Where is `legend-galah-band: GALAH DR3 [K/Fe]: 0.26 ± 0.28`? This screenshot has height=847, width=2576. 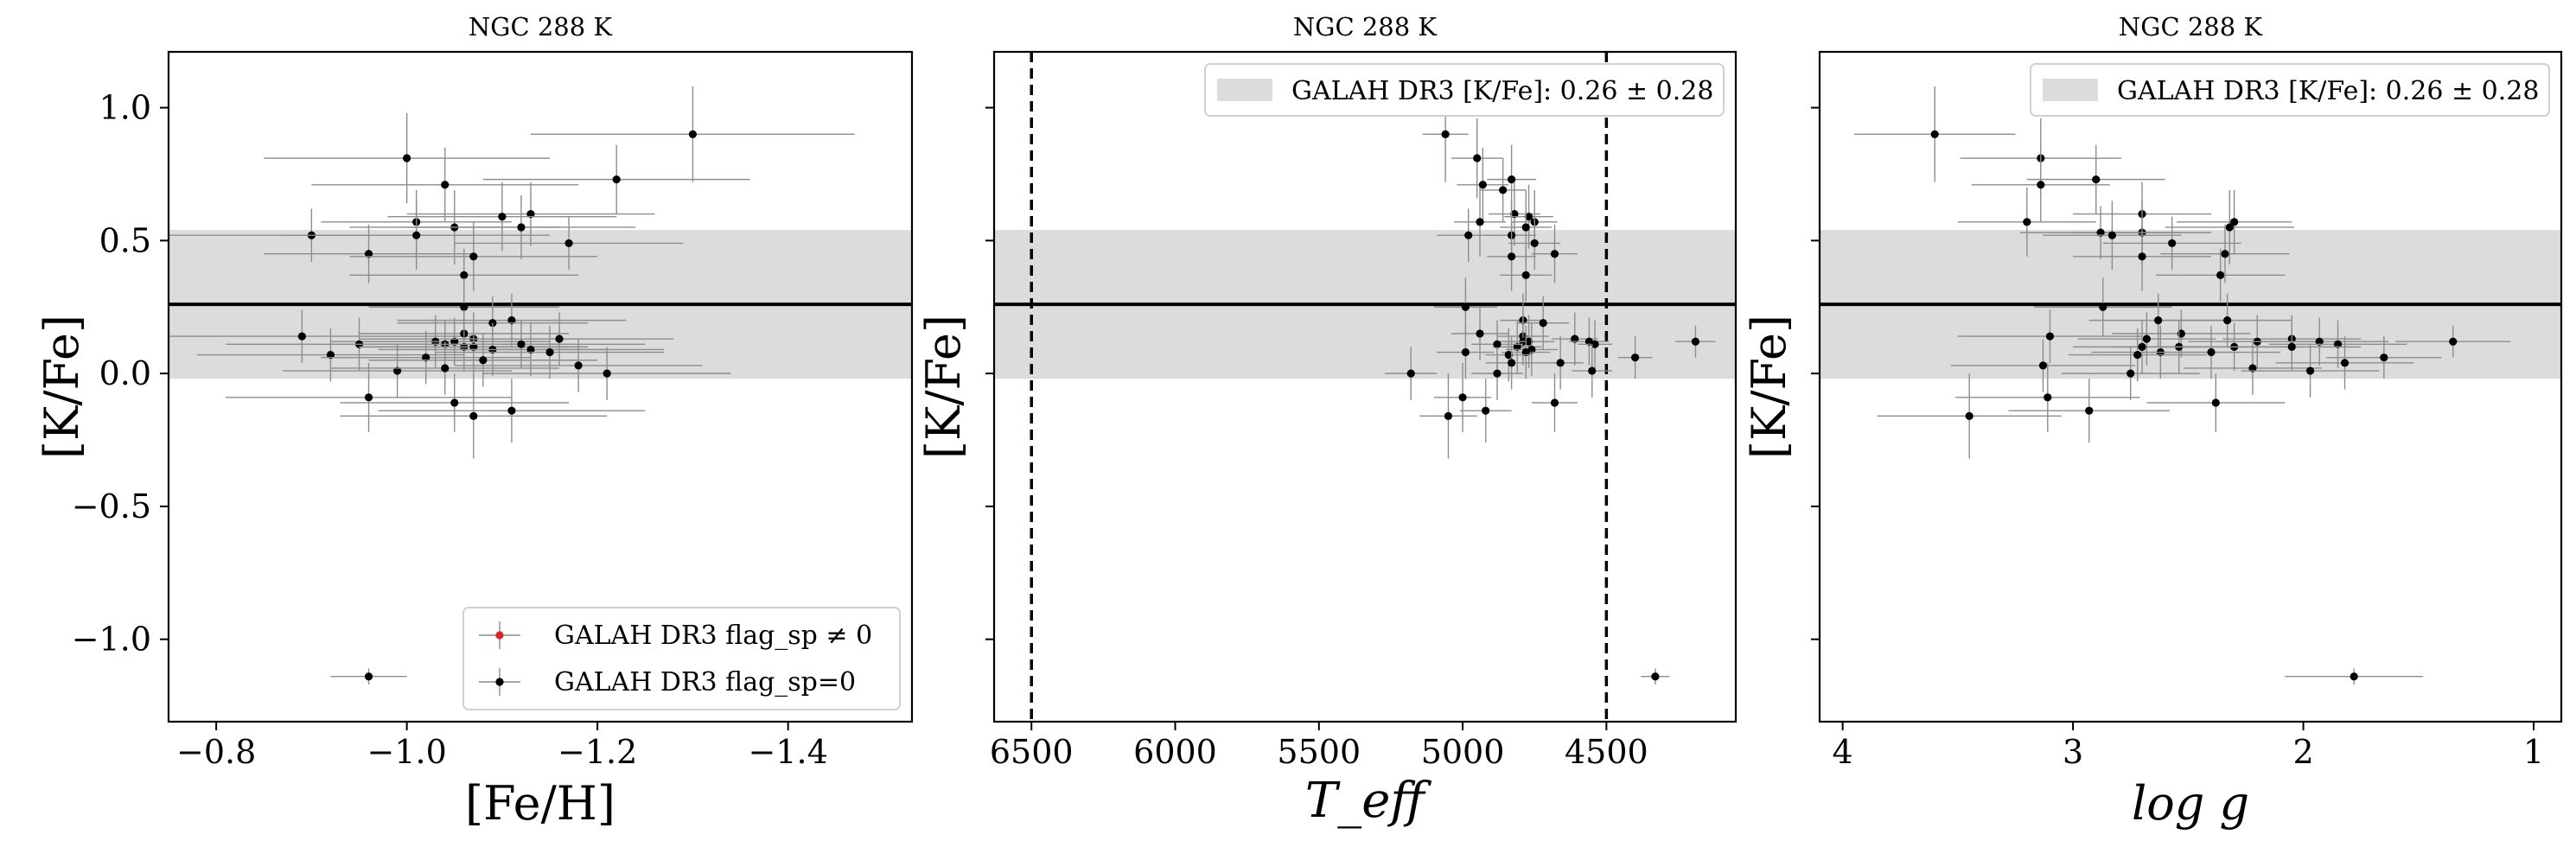
legend-galah-band: GALAH DR3 [K/Fe]: 0.26 ± 0.28 is located at coordinates (2328, 91).